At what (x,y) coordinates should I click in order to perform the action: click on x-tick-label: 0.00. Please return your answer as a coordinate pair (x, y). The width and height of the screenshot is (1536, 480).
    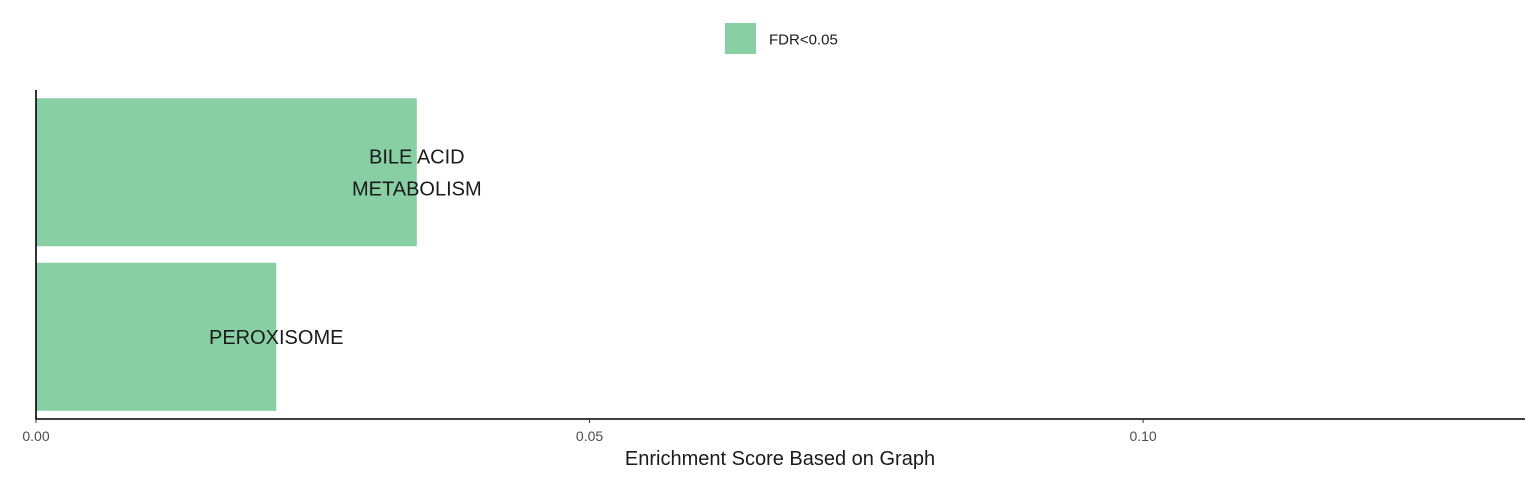
    Looking at the image, I should click on (35, 436).